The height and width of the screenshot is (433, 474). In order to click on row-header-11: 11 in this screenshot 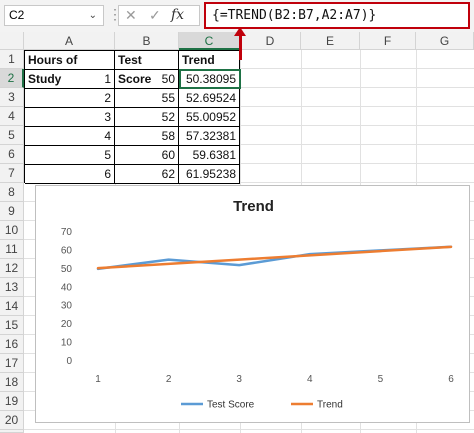, I will do `click(12, 249)`.